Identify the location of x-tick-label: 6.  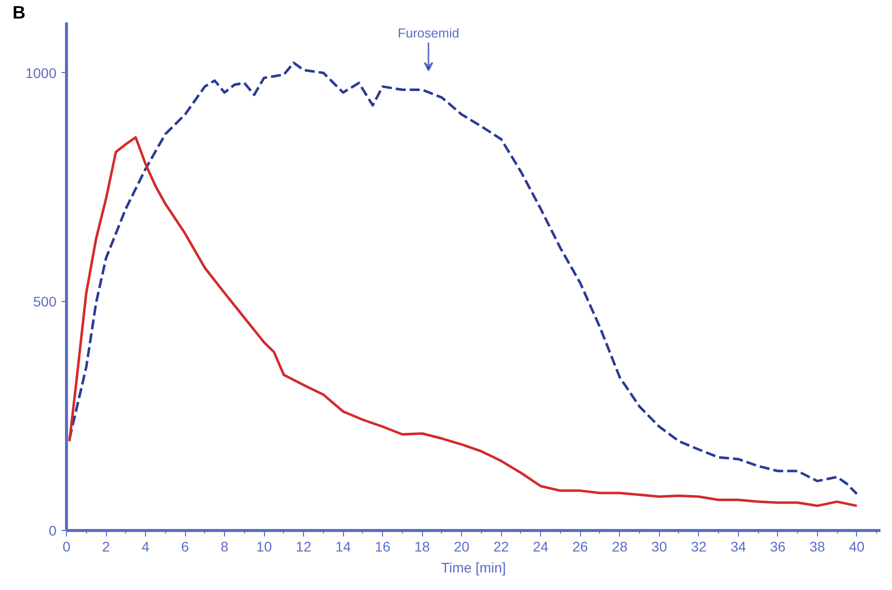
(185, 546).